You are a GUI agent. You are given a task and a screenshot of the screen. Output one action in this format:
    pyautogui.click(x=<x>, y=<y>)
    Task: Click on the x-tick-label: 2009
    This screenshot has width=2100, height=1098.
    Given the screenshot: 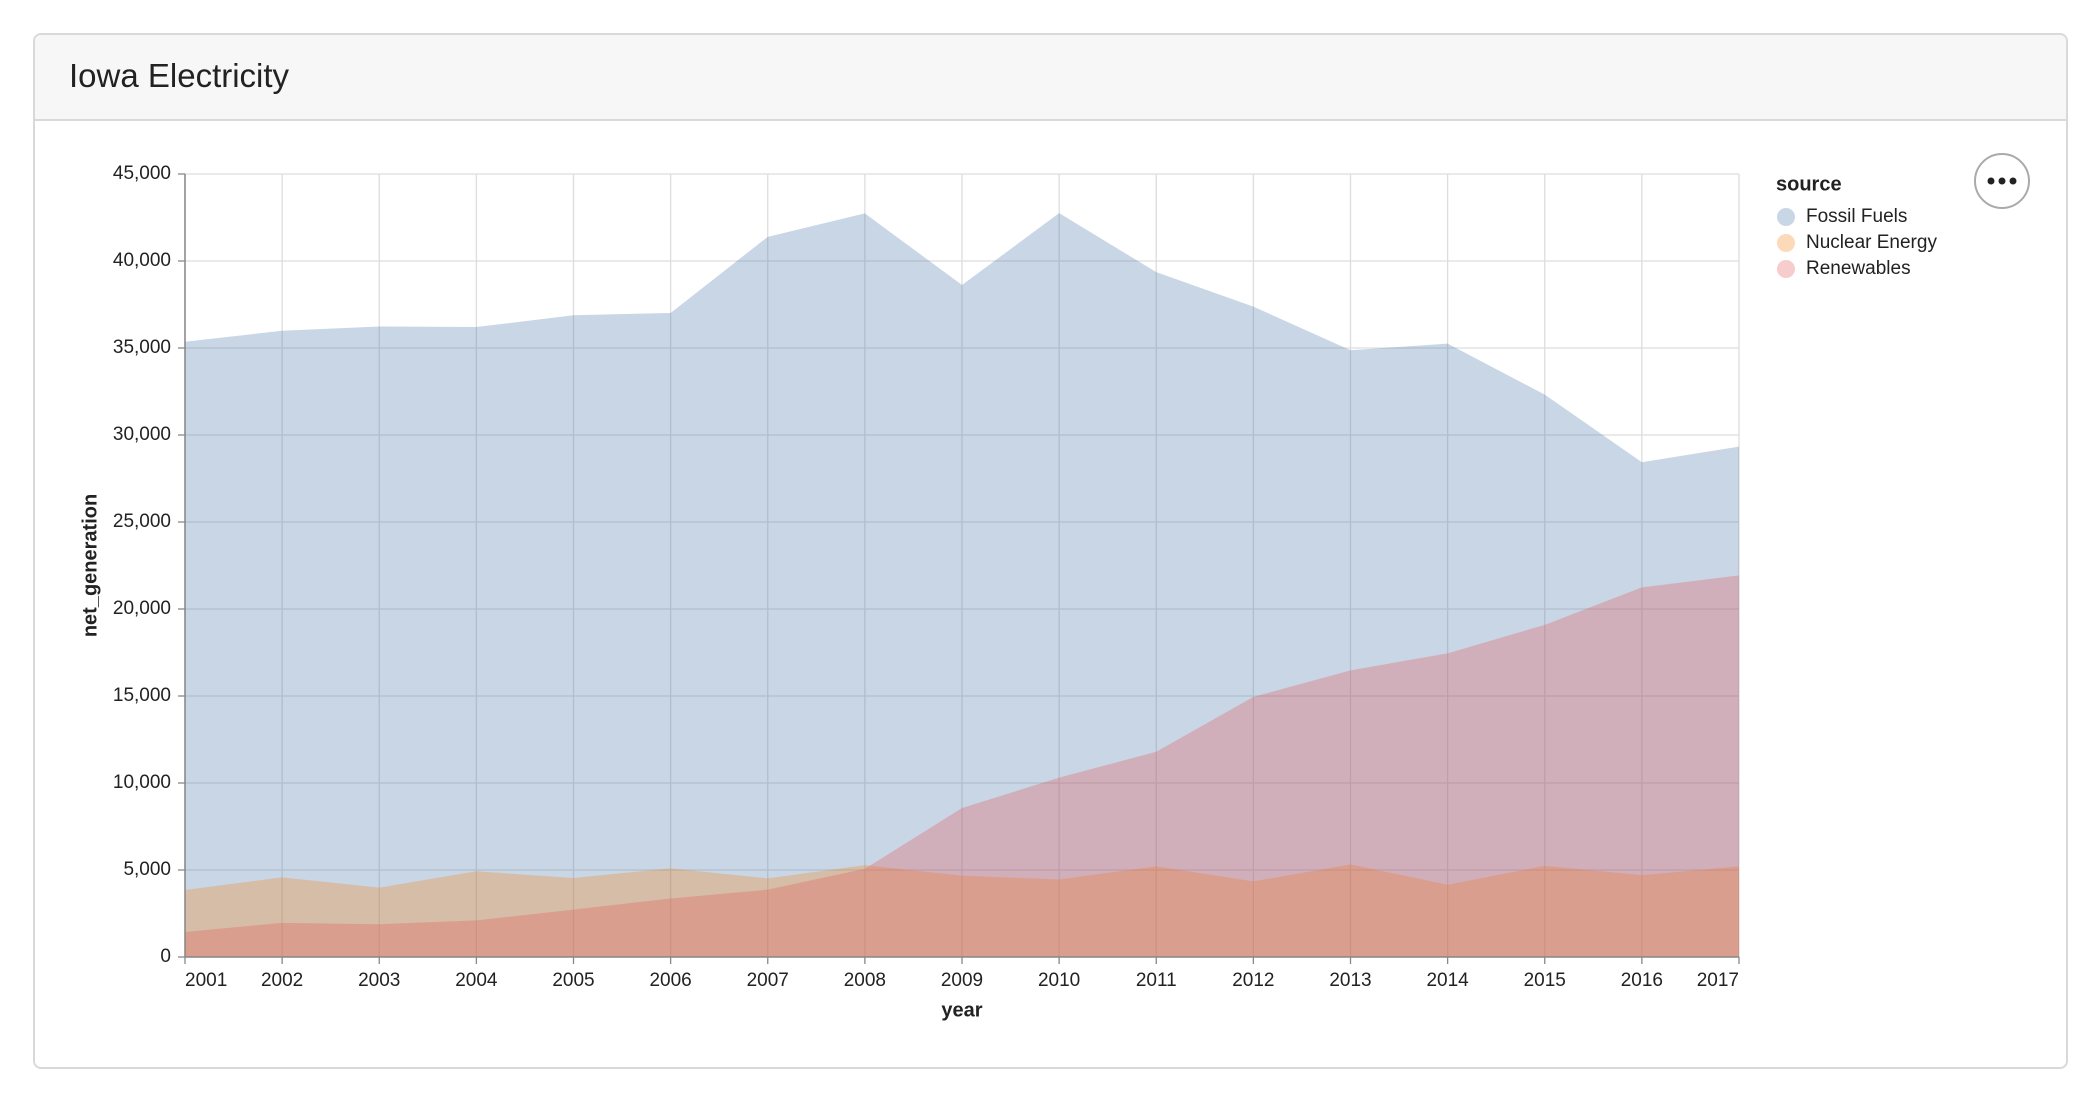 What is the action you would take?
    pyautogui.click(x=962, y=980)
    